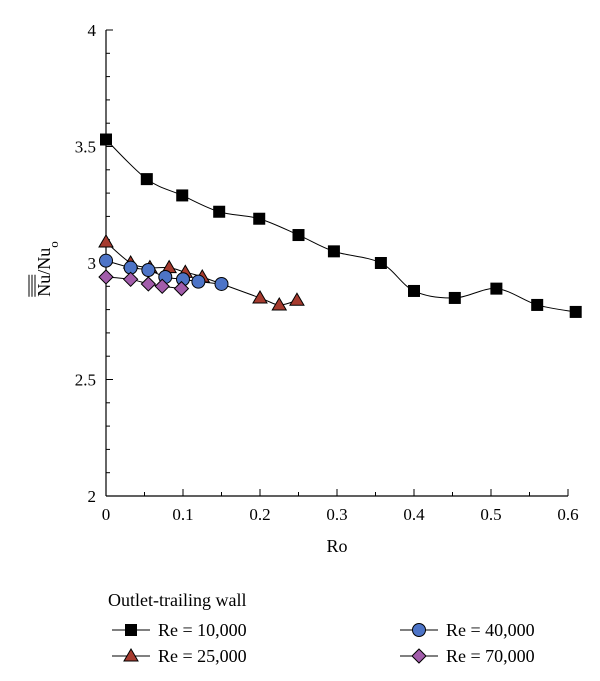 The width and height of the screenshot is (600, 681). Describe the element at coordinates (32, 285) in the screenshot. I see `y-axis-title-overline` at that location.